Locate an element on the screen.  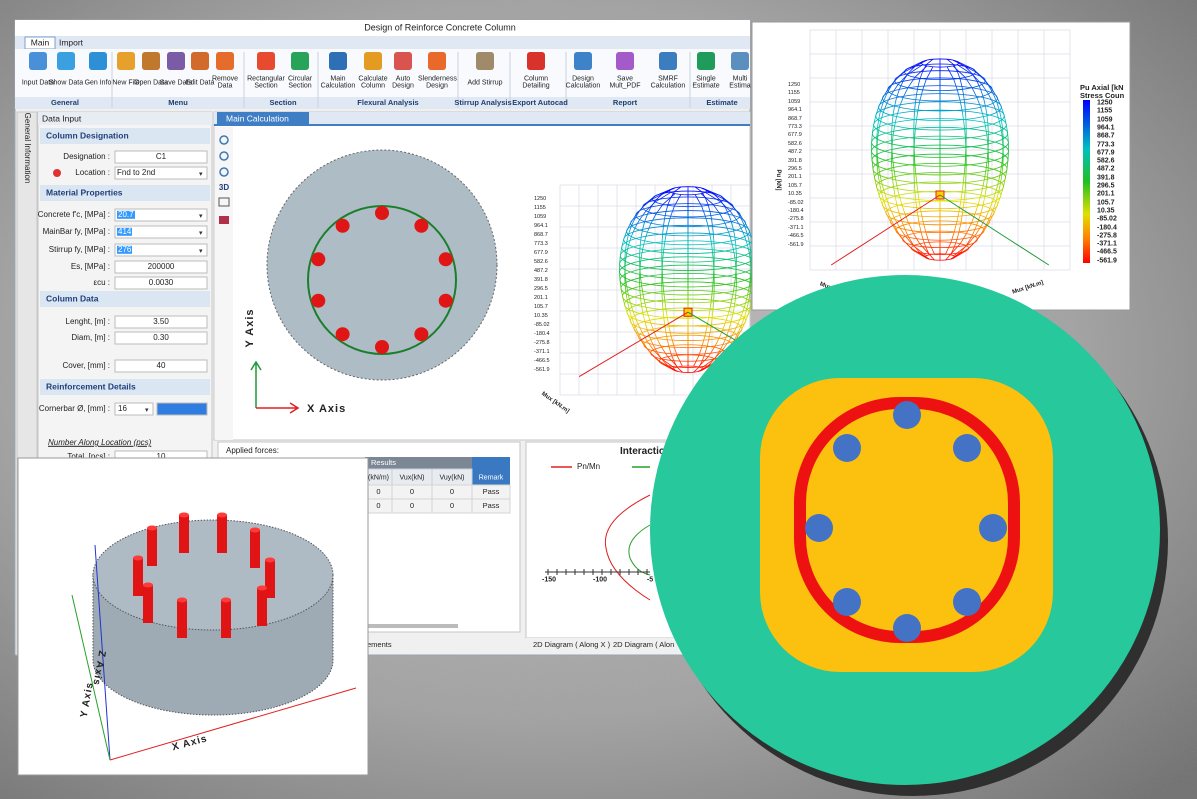
field-value: Fnd to 2nd is located at coordinates (136, 172).